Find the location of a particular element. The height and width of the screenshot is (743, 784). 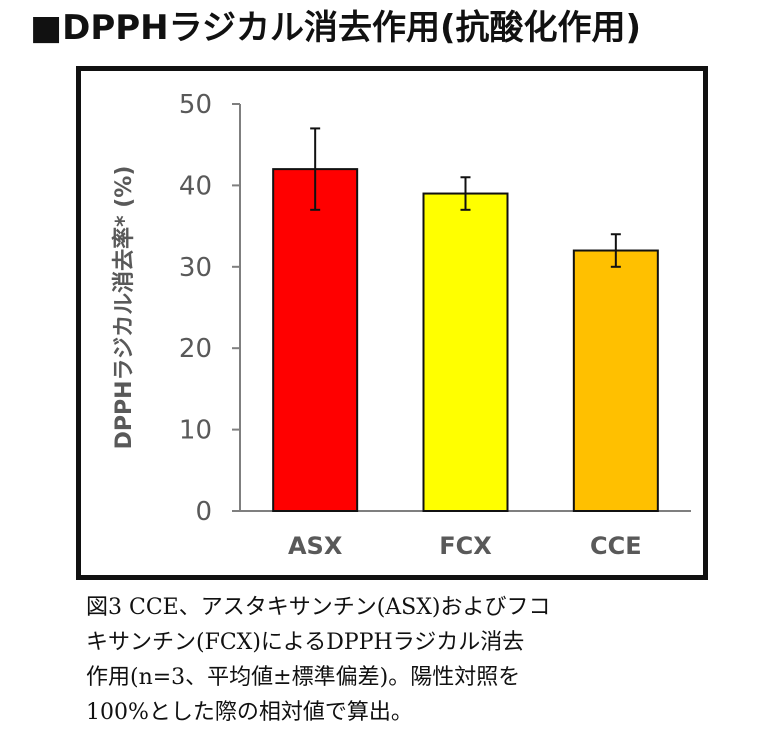

x-tick-label: FCX is located at coordinates (465, 546).